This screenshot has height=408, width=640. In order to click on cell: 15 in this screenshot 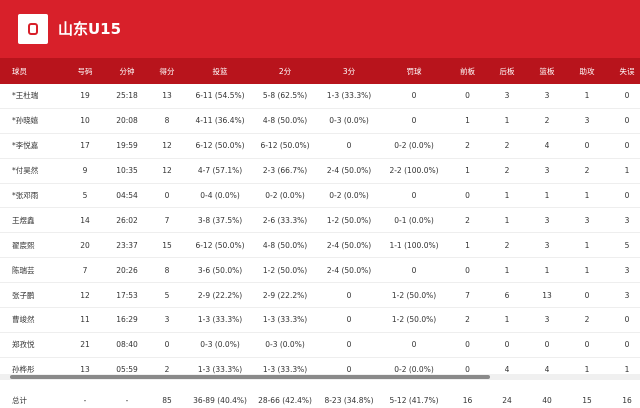, I will do `click(167, 245)`.